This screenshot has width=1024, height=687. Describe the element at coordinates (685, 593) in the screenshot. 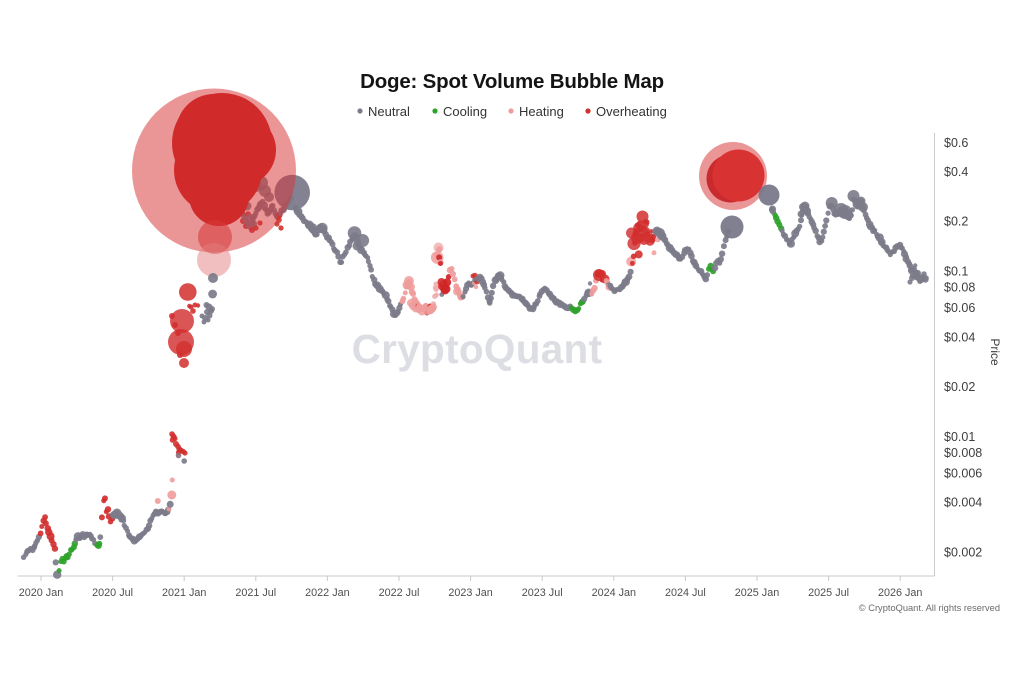

I see `svg-text: 2024 Jul` at that location.